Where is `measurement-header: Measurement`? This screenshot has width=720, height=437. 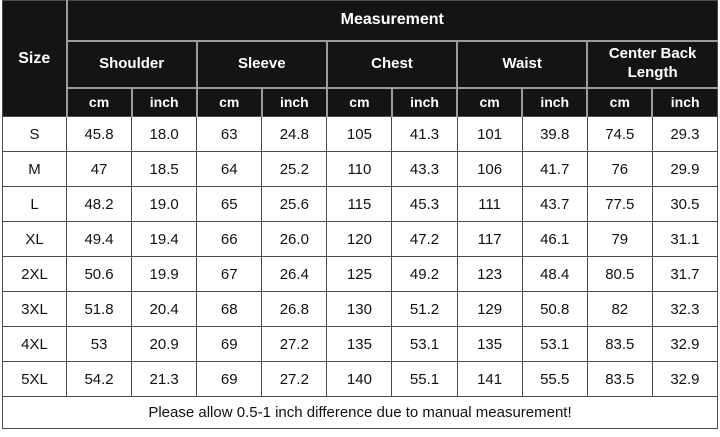 measurement-header: Measurement is located at coordinates (391, 21).